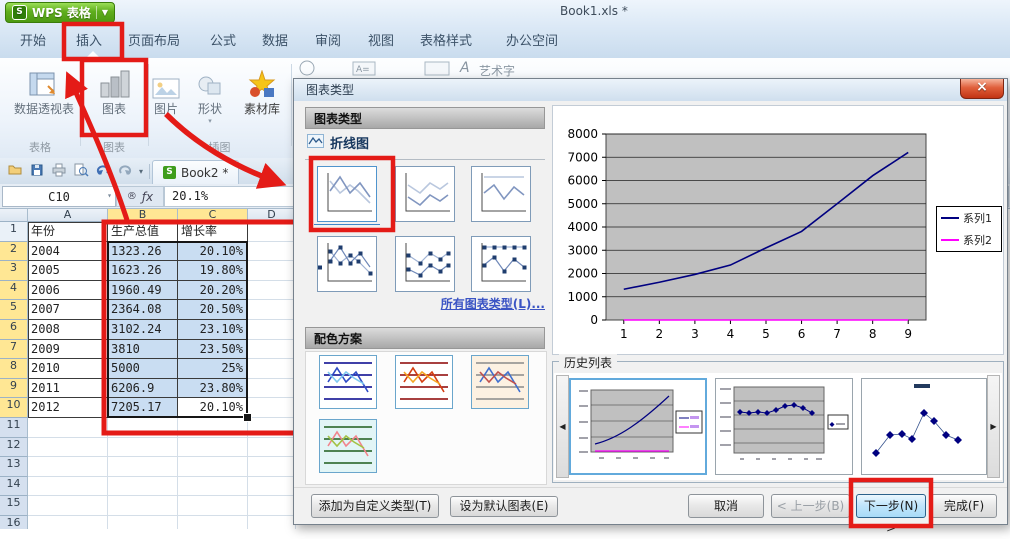  Describe the element at coordinates (213, 447) in the screenshot. I see `cell-c12` at that location.